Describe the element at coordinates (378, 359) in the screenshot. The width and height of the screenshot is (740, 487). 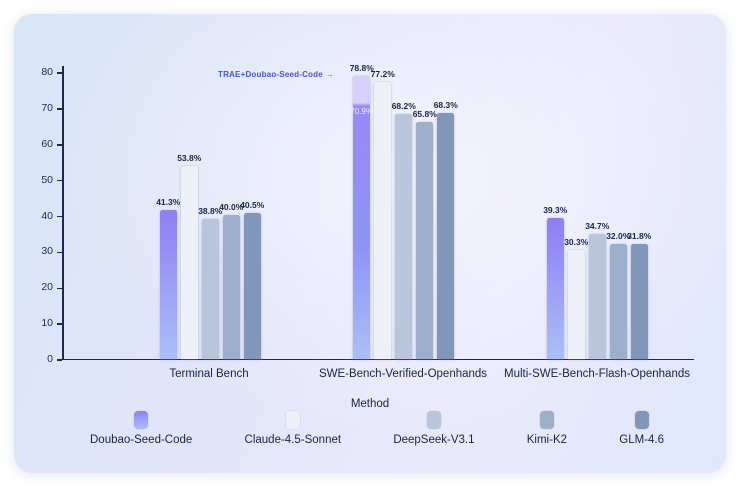
I see `x-axis` at that location.